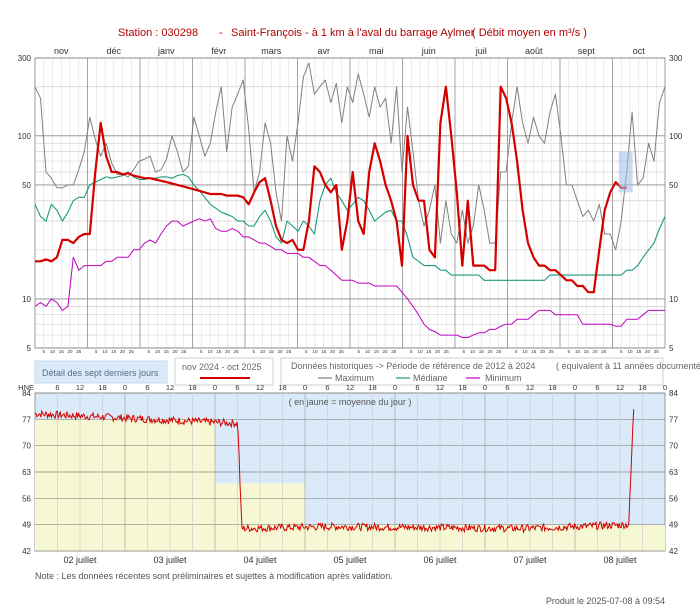 The image size is (700, 610). What do you see at coordinates (472, 371) in the screenshot?
I see `hist-legend-box` at bounding box center [472, 371].